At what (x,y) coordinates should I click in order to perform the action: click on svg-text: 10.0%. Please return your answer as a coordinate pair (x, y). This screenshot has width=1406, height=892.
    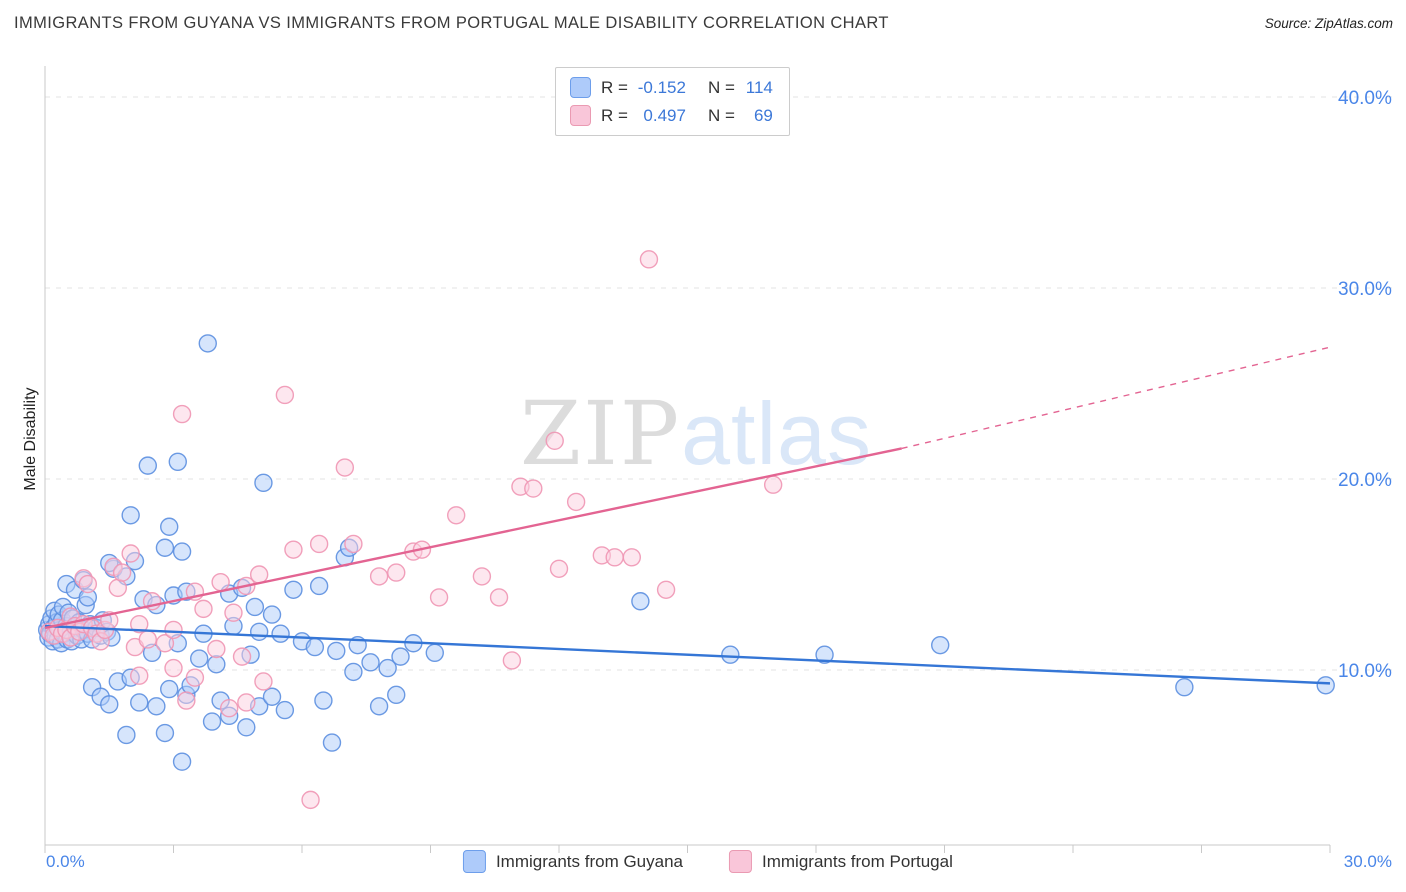
    Looking at the image, I should click on (1365, 671).